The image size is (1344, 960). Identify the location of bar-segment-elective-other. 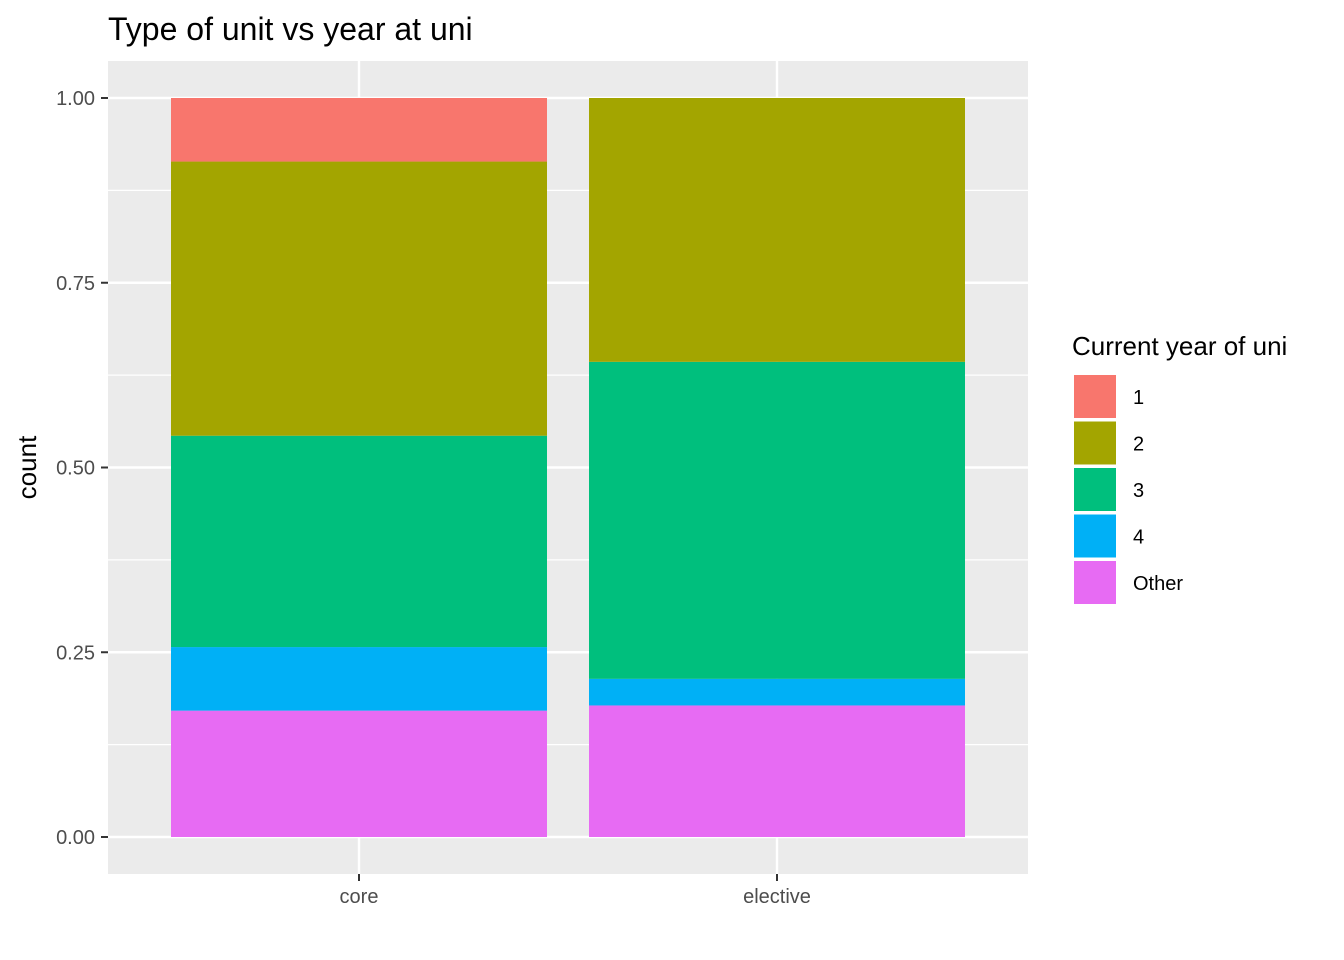
(777, 771).